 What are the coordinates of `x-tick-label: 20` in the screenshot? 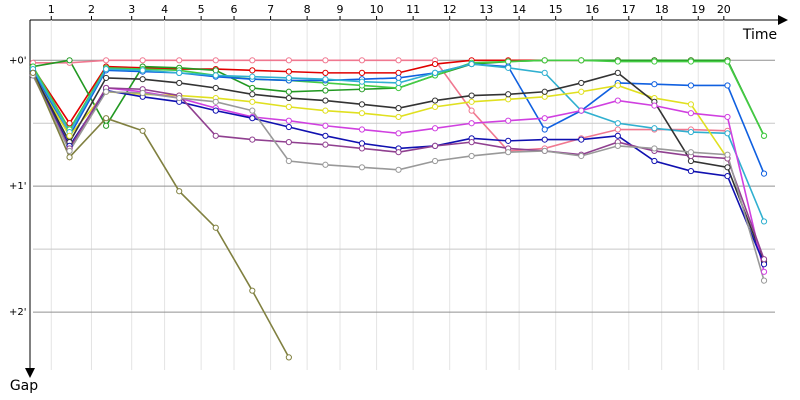 It's located at (724, 9).